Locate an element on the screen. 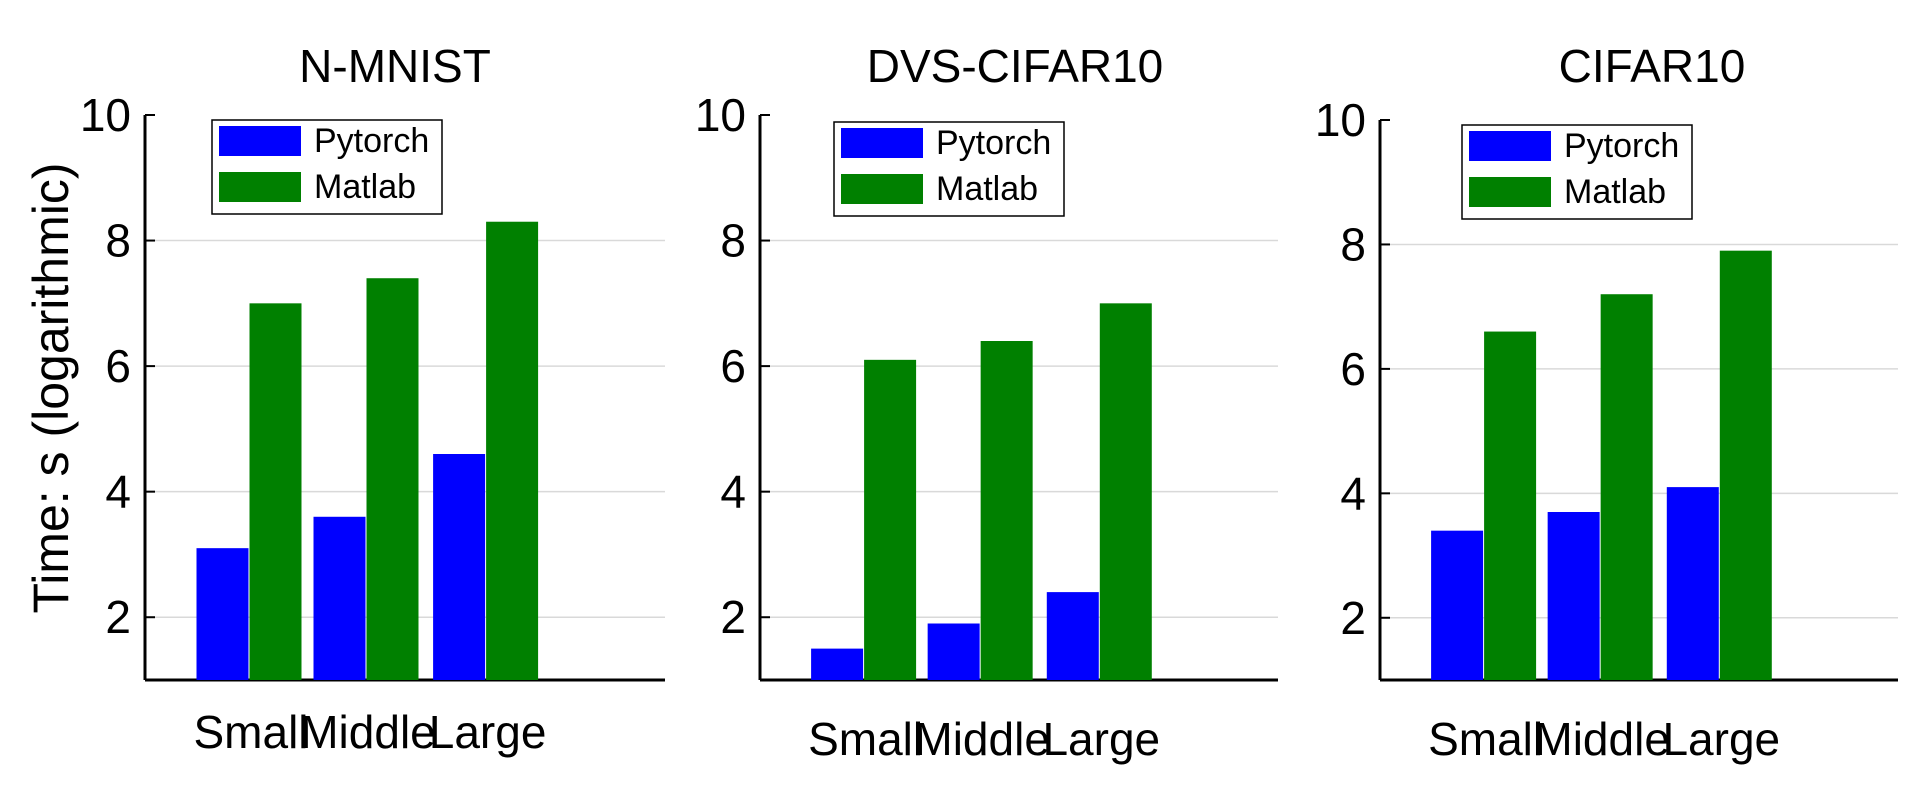 The image size is (1922, 800). chart-title: DVS-CIFAR10 is located at coordinates (1015, 66).